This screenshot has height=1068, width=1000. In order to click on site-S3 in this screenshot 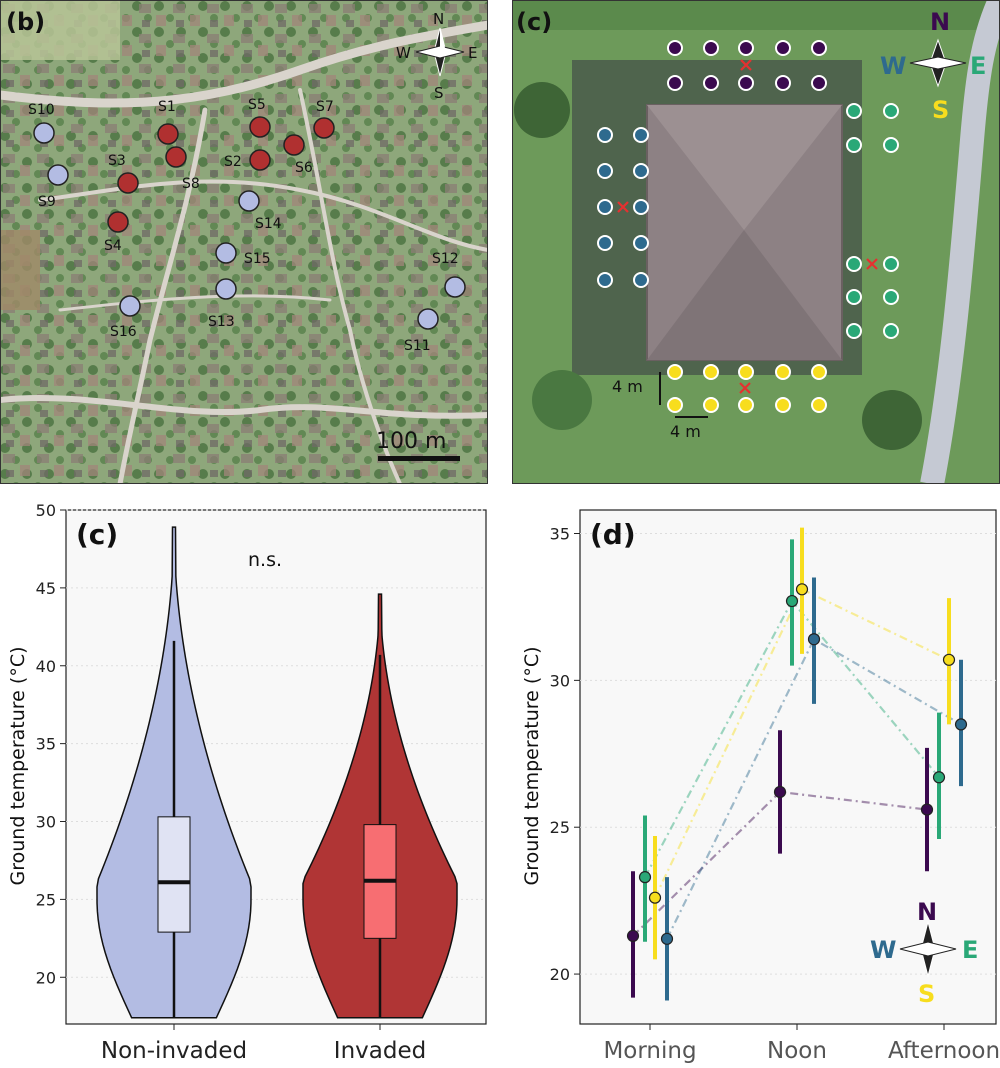, I will do `click(128, 183)`.